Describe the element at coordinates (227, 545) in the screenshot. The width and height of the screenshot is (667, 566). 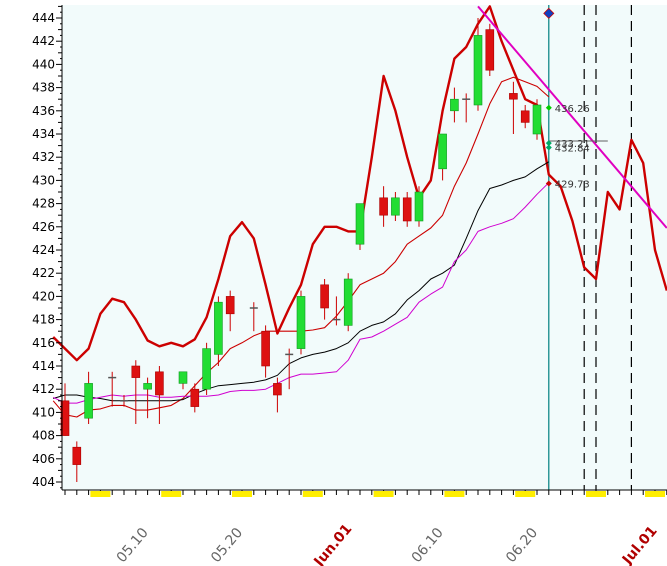
I see `x-tick-label: 05.20` at that location.